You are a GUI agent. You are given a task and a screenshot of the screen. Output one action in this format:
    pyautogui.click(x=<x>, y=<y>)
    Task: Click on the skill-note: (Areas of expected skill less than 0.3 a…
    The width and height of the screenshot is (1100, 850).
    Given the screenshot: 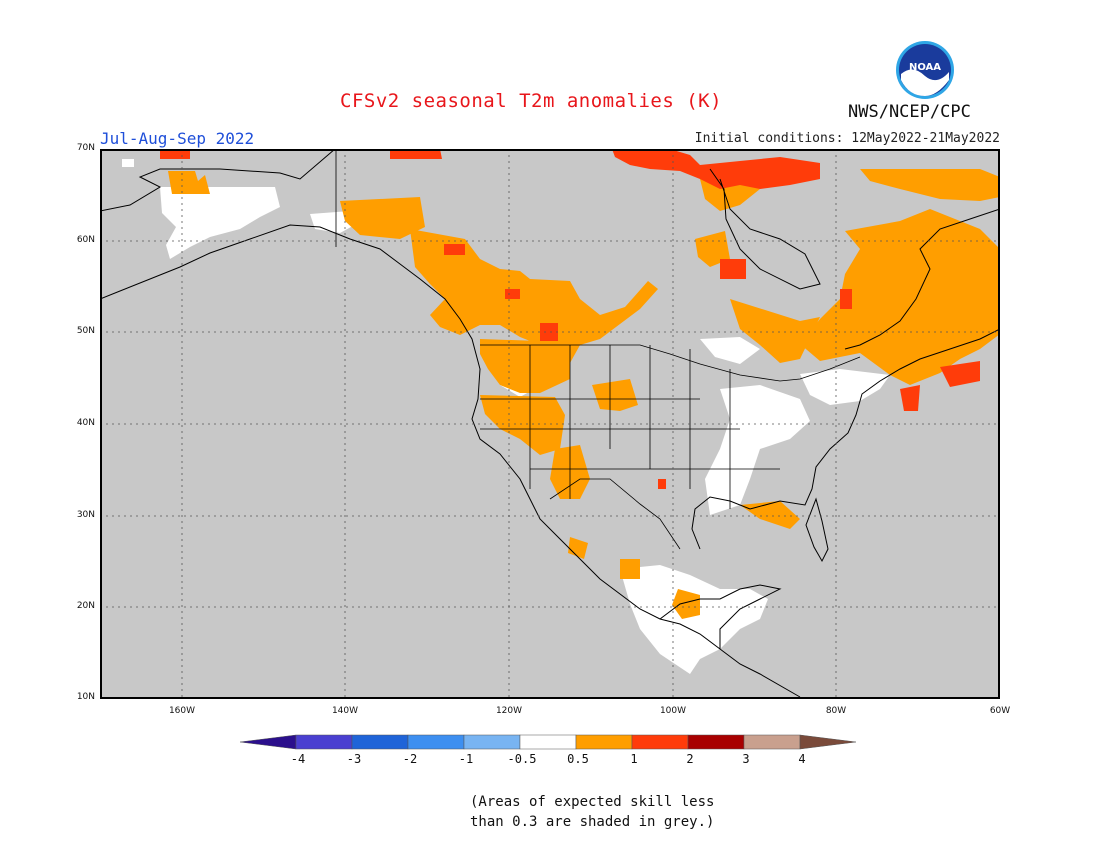 What is the action you would take?
    pyautogui.click(x=600, y=812)
    